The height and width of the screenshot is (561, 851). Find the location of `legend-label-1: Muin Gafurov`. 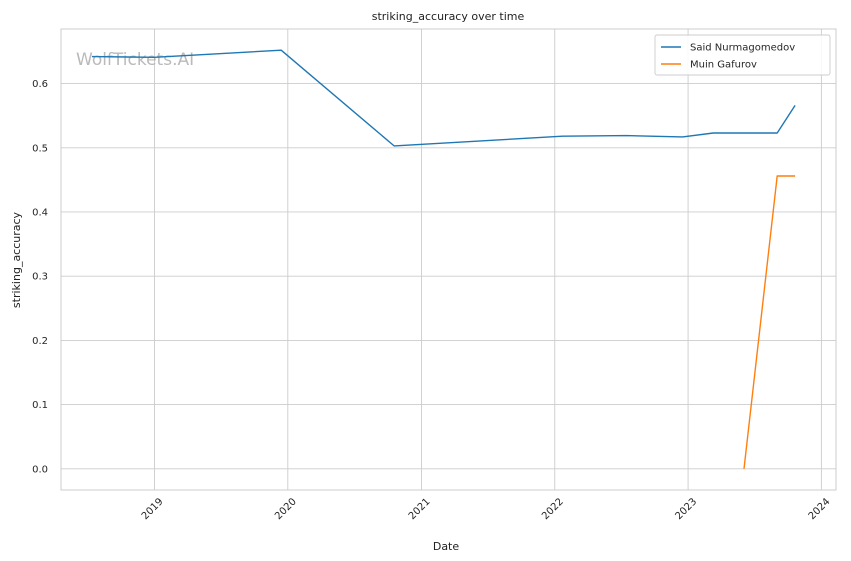

legend-label-1: Muin Gafurov is located at coordinates (723, 65).